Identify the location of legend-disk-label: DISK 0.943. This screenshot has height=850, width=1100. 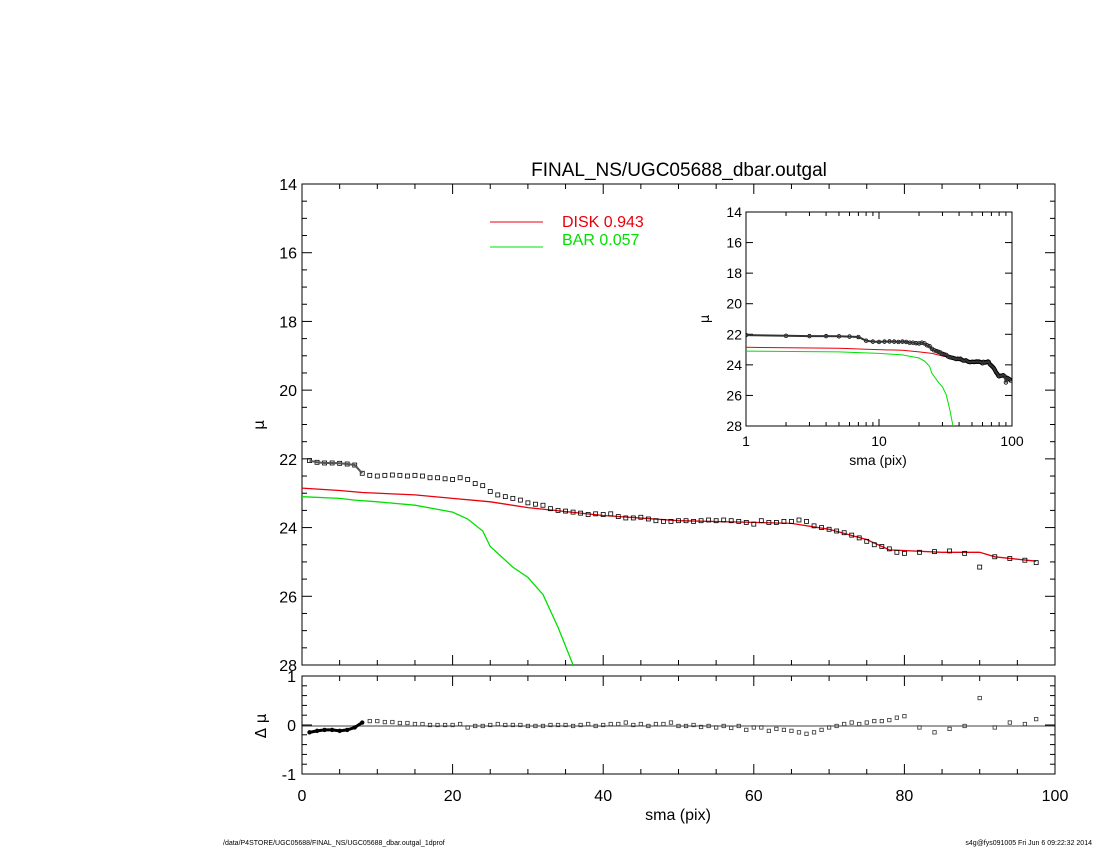
(603, 222).